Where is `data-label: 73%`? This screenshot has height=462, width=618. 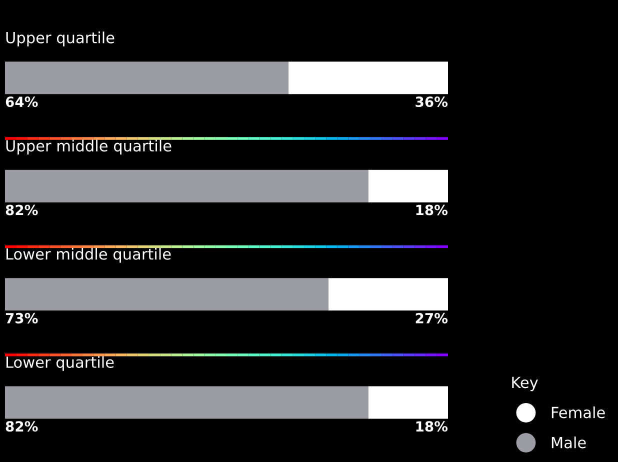 data-label: 73% is located at coordinates (22, 318).